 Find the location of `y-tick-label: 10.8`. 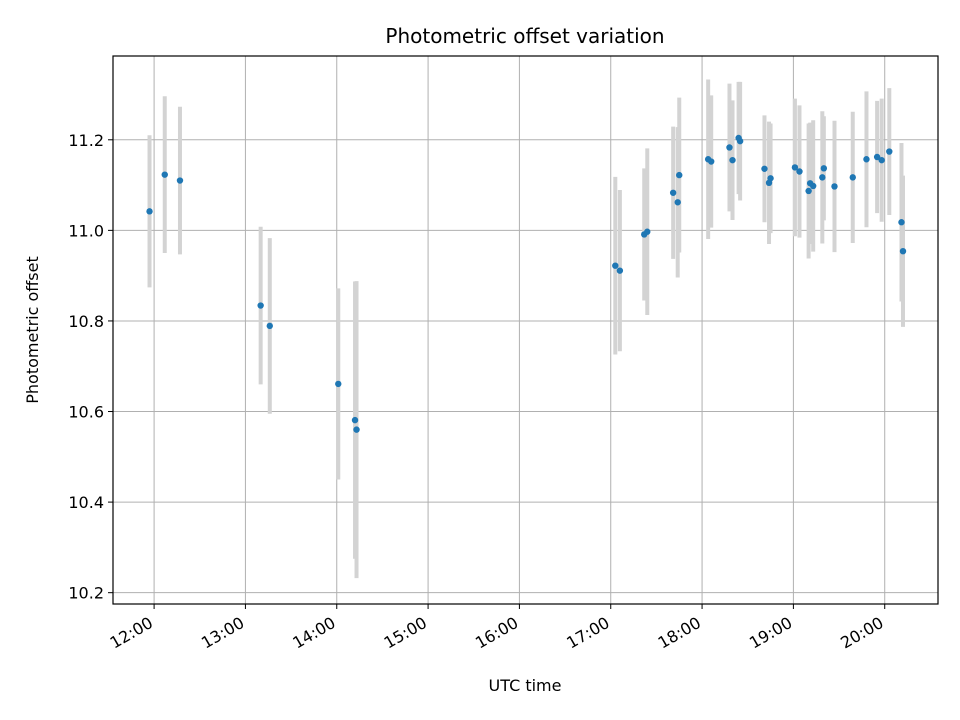

y-tick-label: 10.8 is located at coordinates (86, 321).